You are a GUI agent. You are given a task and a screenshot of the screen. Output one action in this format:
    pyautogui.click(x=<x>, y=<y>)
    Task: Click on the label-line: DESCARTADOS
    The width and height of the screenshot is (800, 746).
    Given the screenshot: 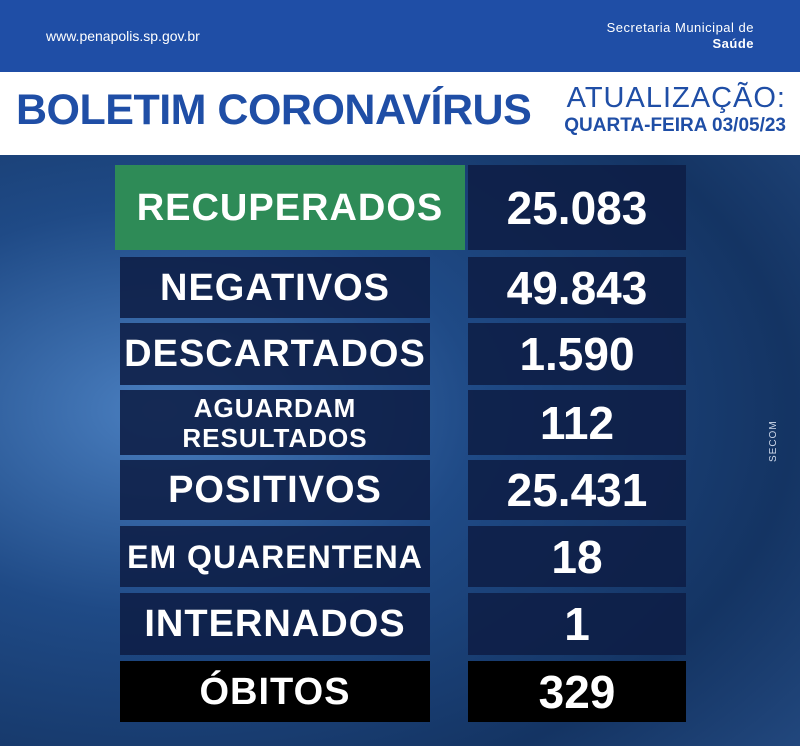 What is the action you would take?
    pyautogui.click(x=275, y=354)
    